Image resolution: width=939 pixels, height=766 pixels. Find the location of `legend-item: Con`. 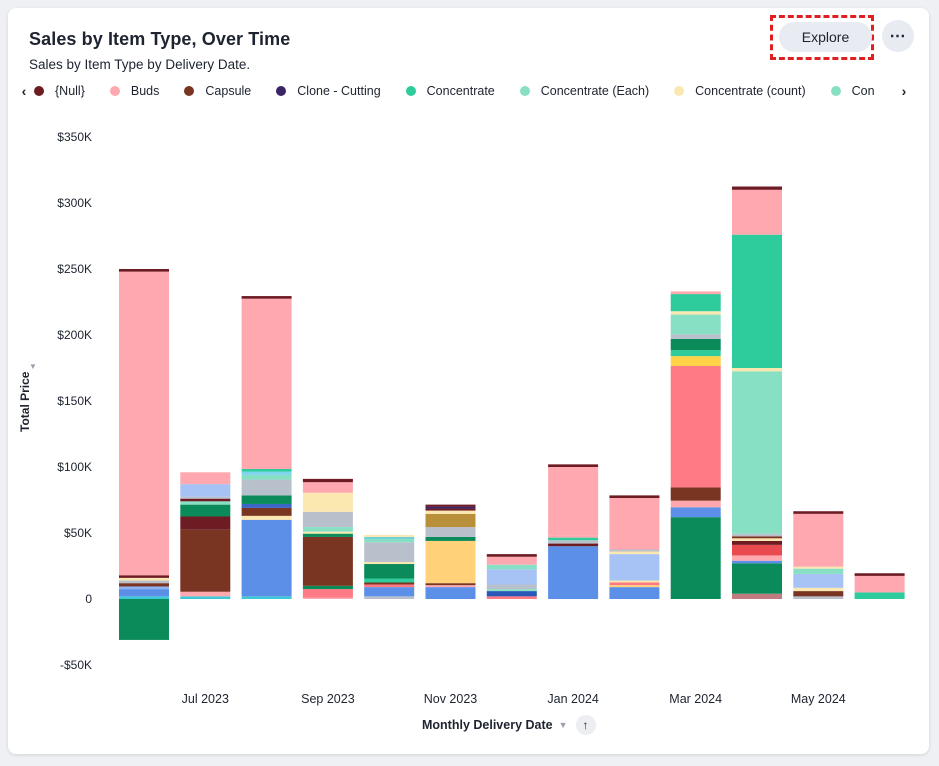

legend-item: Con is located at coordinates (852, 91).